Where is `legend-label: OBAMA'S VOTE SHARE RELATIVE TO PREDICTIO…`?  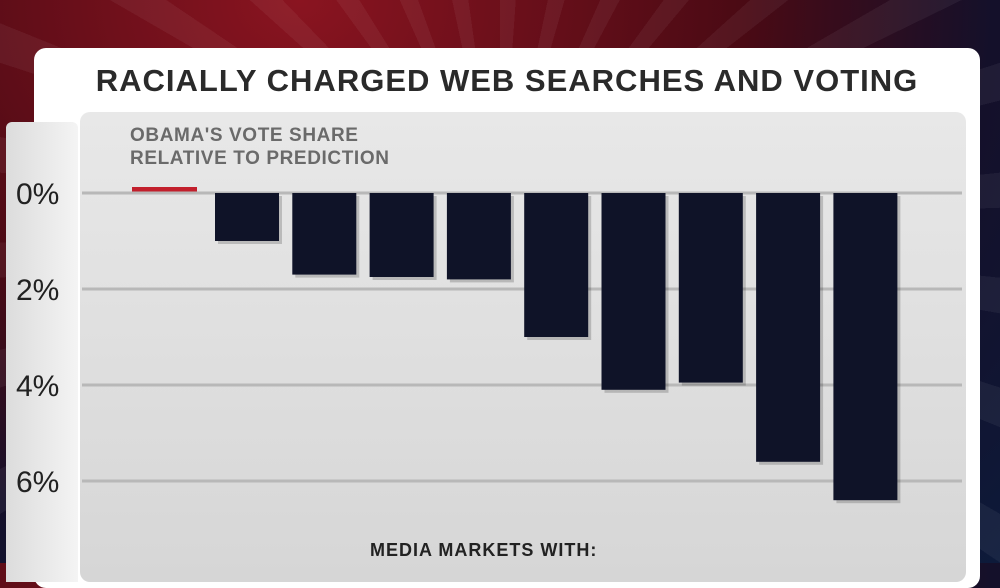 legend-label: OBAMA'S VOTE SHARE RELATIVE TO PREDICTIO… is located at coordinates (260, 147).